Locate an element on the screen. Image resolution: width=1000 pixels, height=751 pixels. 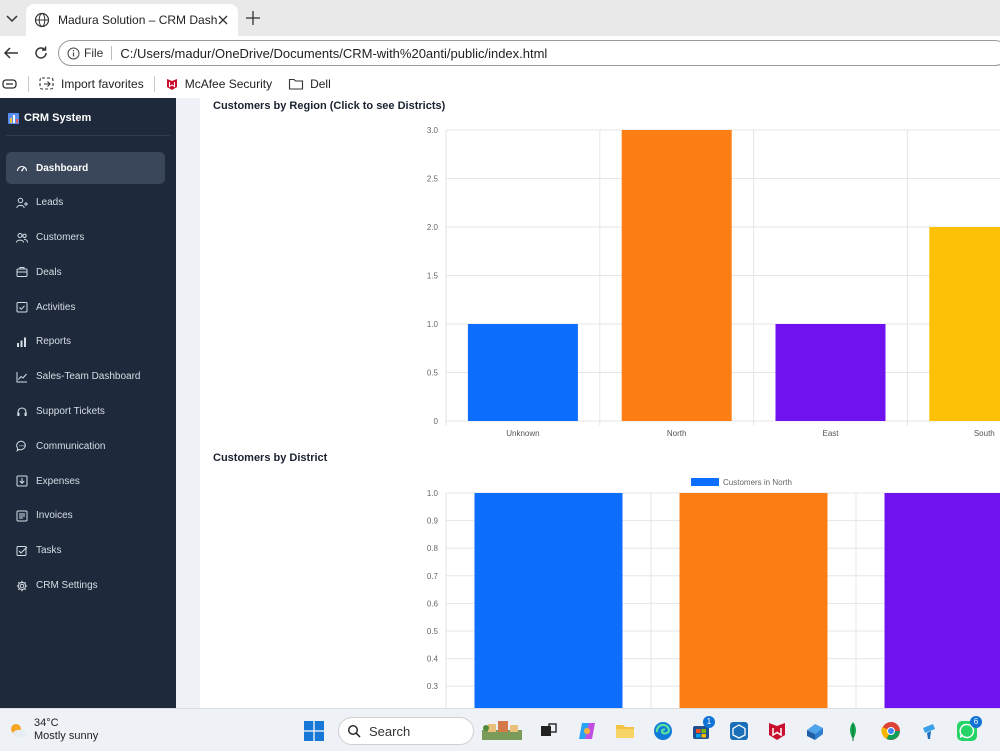
x-tick-label: North is located at coordinates (677, 433).